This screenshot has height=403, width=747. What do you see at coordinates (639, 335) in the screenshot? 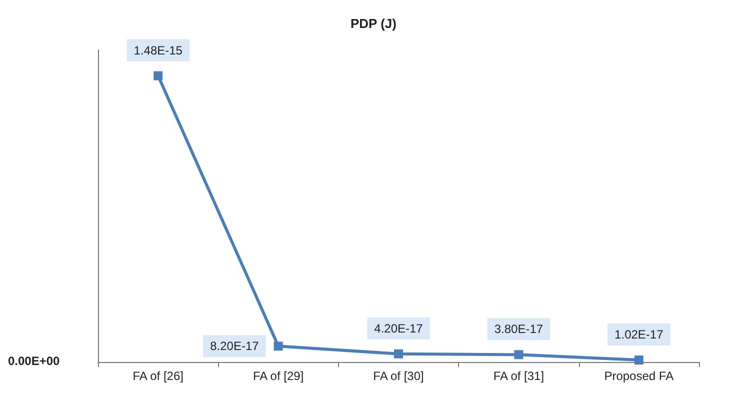
I see `data-label: 1.02E-17` at bounding box center [639, 335].